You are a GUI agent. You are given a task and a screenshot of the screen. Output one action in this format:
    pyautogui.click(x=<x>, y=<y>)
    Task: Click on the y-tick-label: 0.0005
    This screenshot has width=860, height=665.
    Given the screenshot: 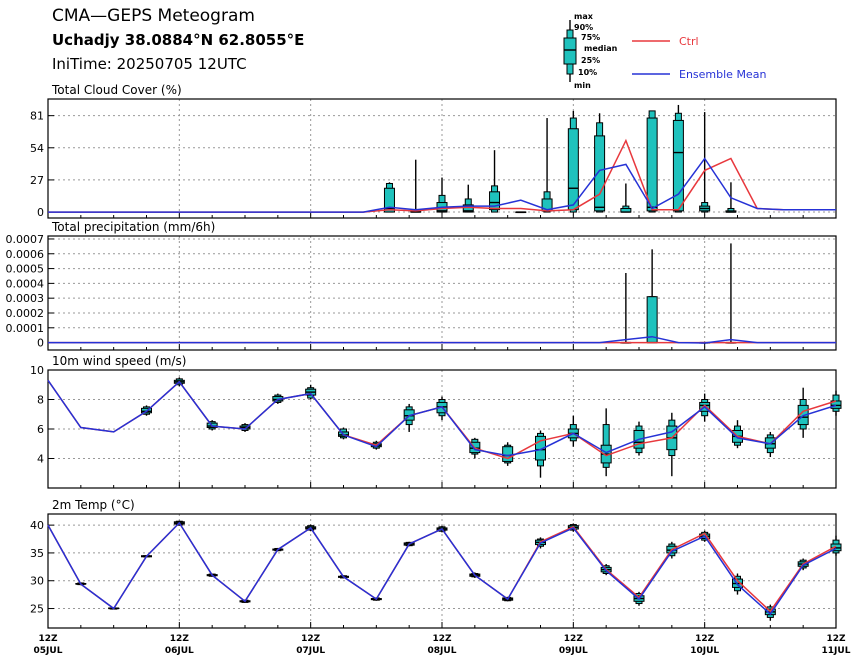 What is the action you would take?
    pyautogui.click(x=25, y=269)
    